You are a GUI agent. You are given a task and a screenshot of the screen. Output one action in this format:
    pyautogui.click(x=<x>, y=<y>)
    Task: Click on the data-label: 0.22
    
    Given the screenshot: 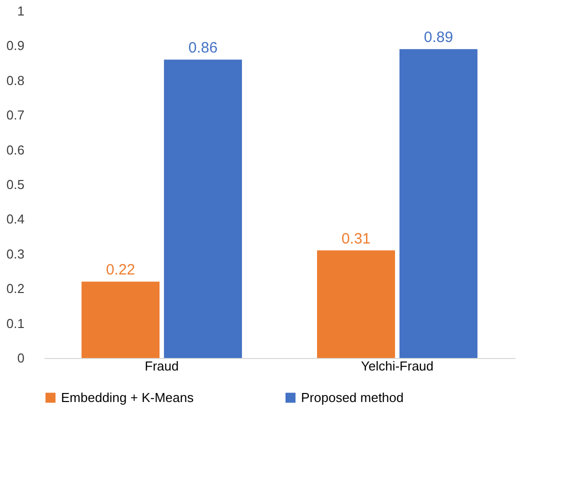 What is the action you would take?
    pyautogui.click(x=121, y=270)
    